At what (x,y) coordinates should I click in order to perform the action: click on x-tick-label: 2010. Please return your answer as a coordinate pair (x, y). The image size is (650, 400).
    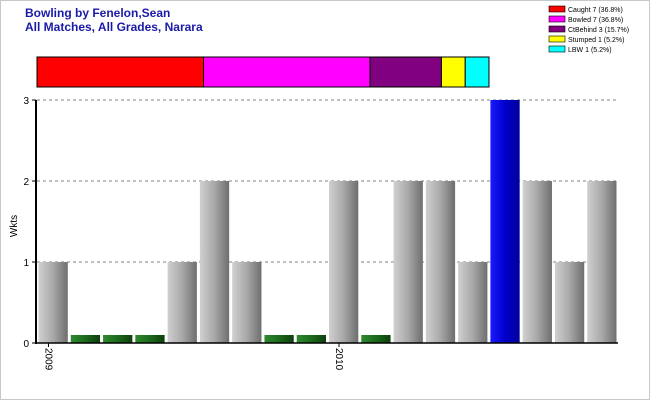
    Looking at the image, I should click on (338, 359).